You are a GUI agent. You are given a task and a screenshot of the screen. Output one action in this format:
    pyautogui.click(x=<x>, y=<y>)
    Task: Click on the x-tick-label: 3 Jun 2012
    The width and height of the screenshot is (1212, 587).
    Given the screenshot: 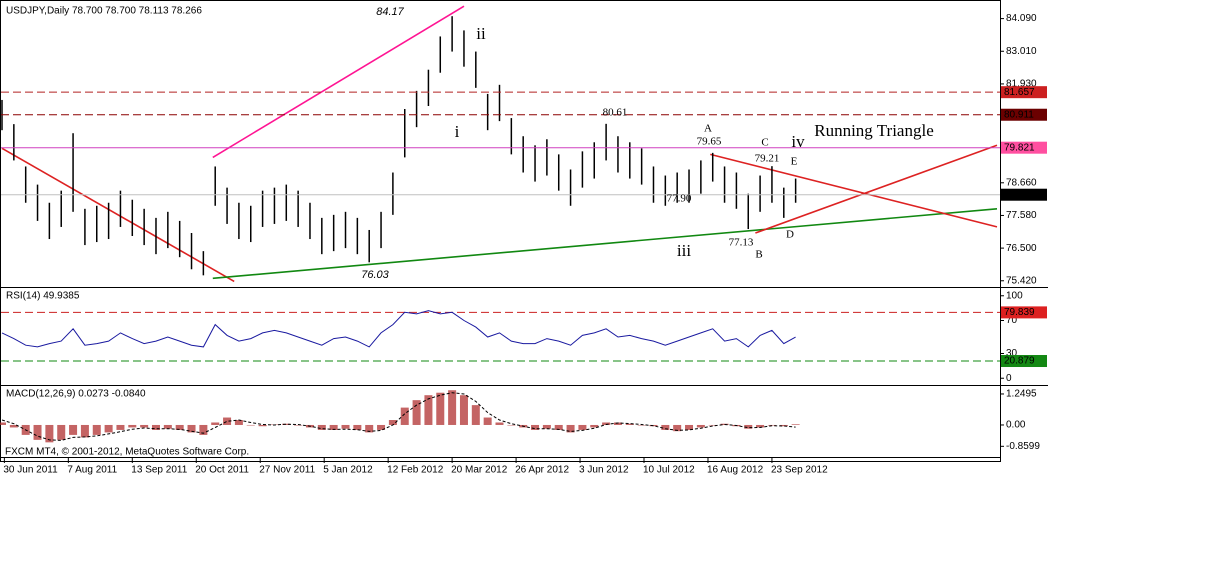 What is the action you would take?
    pyautogui.click(x=604, y=470)
    